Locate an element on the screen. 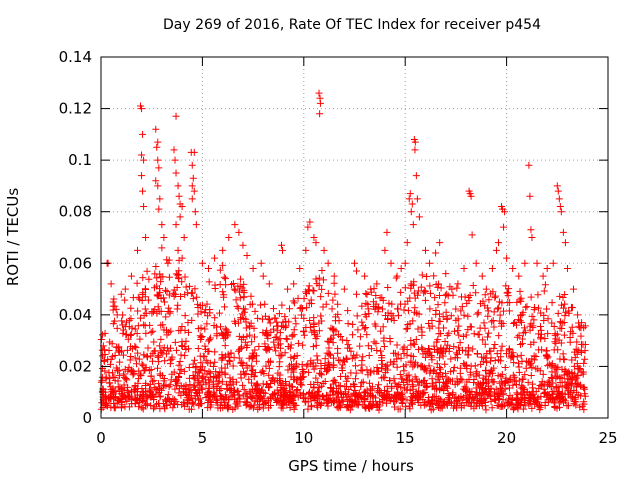  x-tick-label: 5 is located at coordinates (203, 438).